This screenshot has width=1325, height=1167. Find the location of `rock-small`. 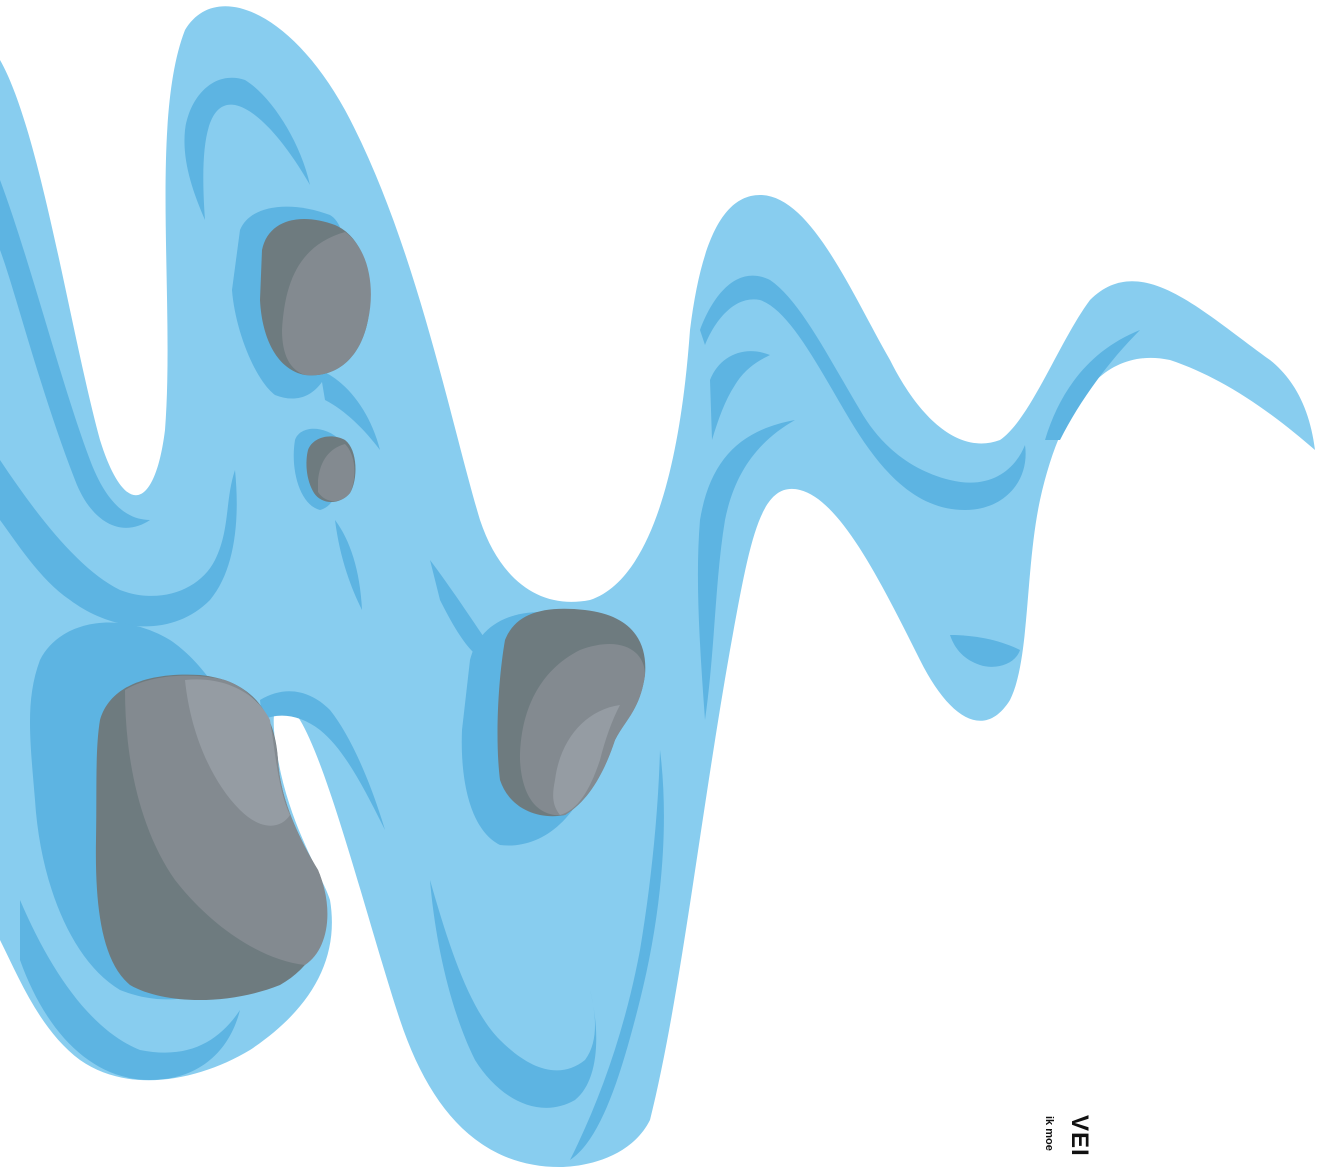

rock-small is located at coordinates (331, 469).